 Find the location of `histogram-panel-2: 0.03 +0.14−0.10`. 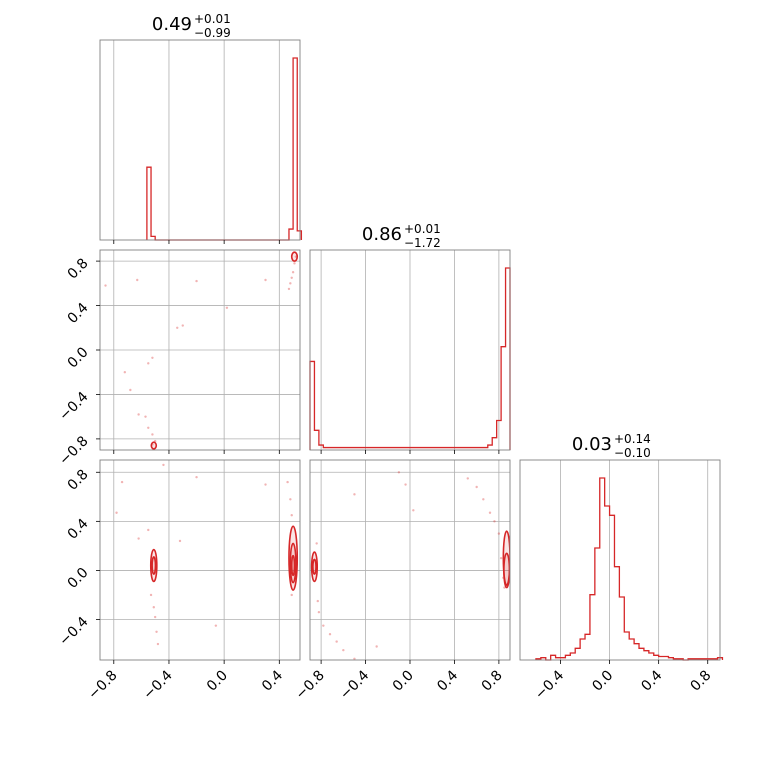

histogram-panel-2: 0.03 +0.14−0.10 is located at coordinates (621, 548).